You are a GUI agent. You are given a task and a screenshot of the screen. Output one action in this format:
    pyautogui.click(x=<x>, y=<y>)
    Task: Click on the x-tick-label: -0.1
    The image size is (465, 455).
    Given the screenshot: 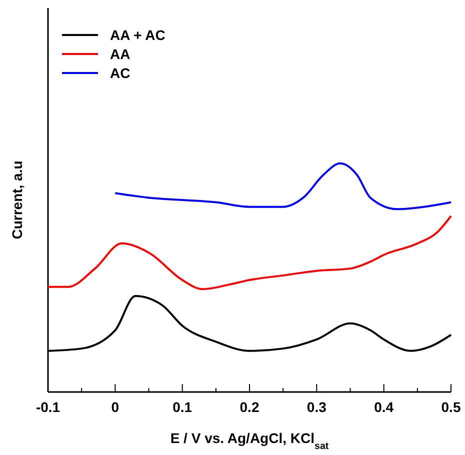 What is the action you would take?
    pyautogui.click(x=48, y=406)
    